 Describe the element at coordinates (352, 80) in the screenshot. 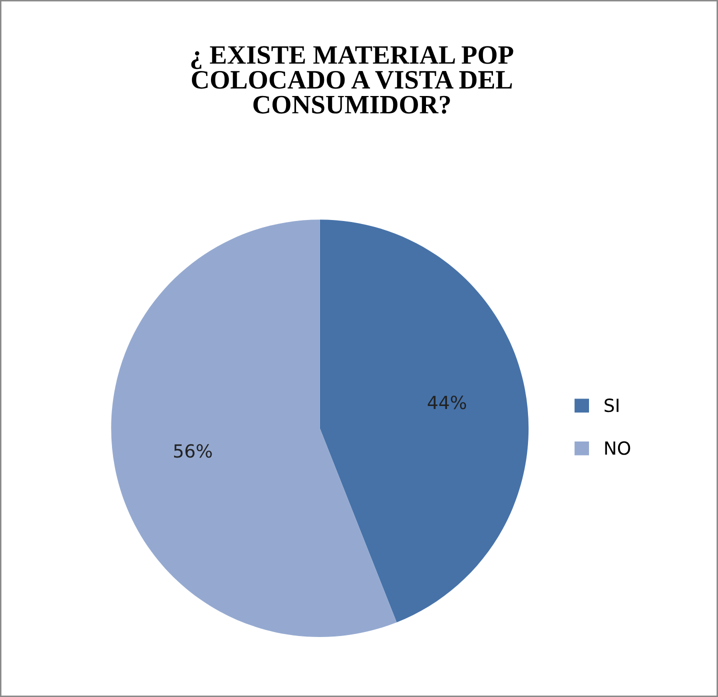

I see `chart-title: ¿ EXISTE MATERIAL POP COLOCADO A VISTA DEL CONSUMIDOR?` at that location.